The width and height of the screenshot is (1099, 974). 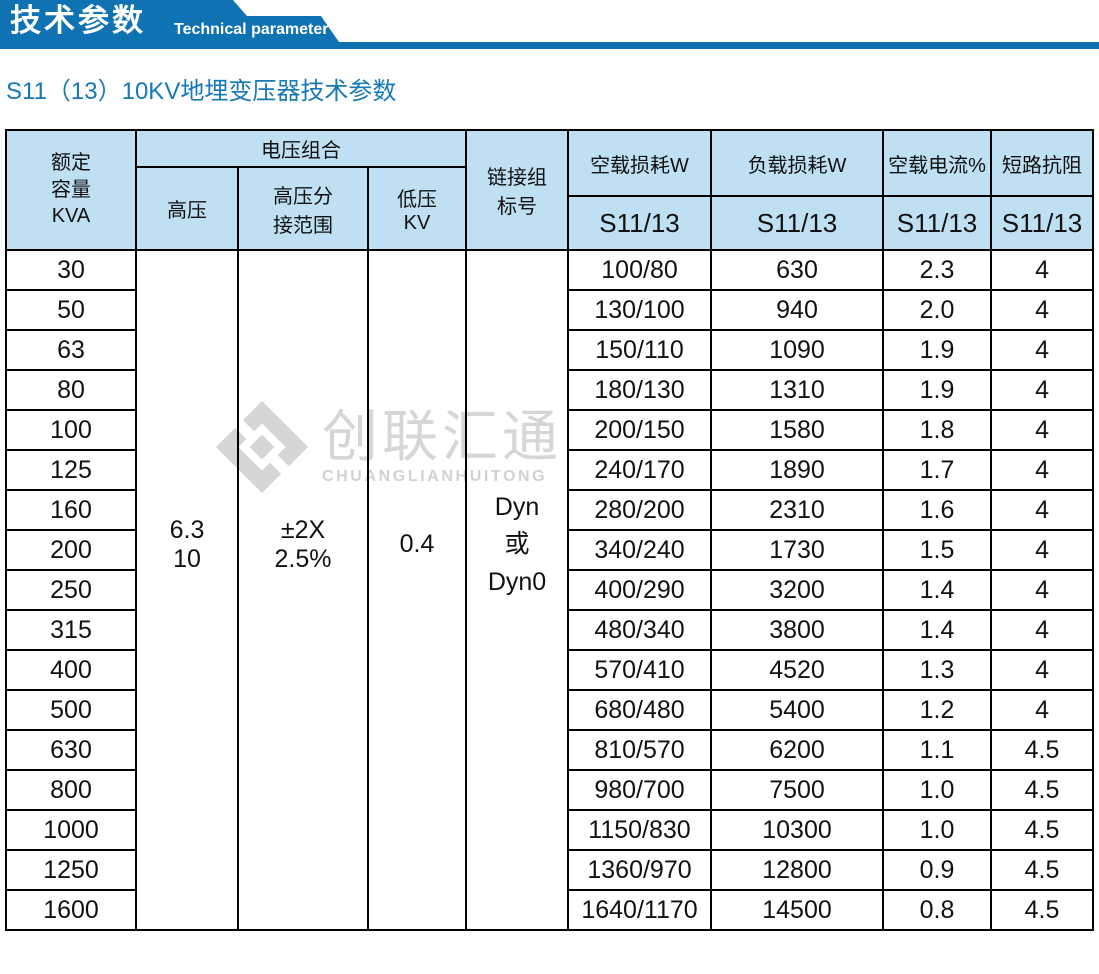 I want to click on banner-title-en: Technical parameter, so click(x=251, y=29).